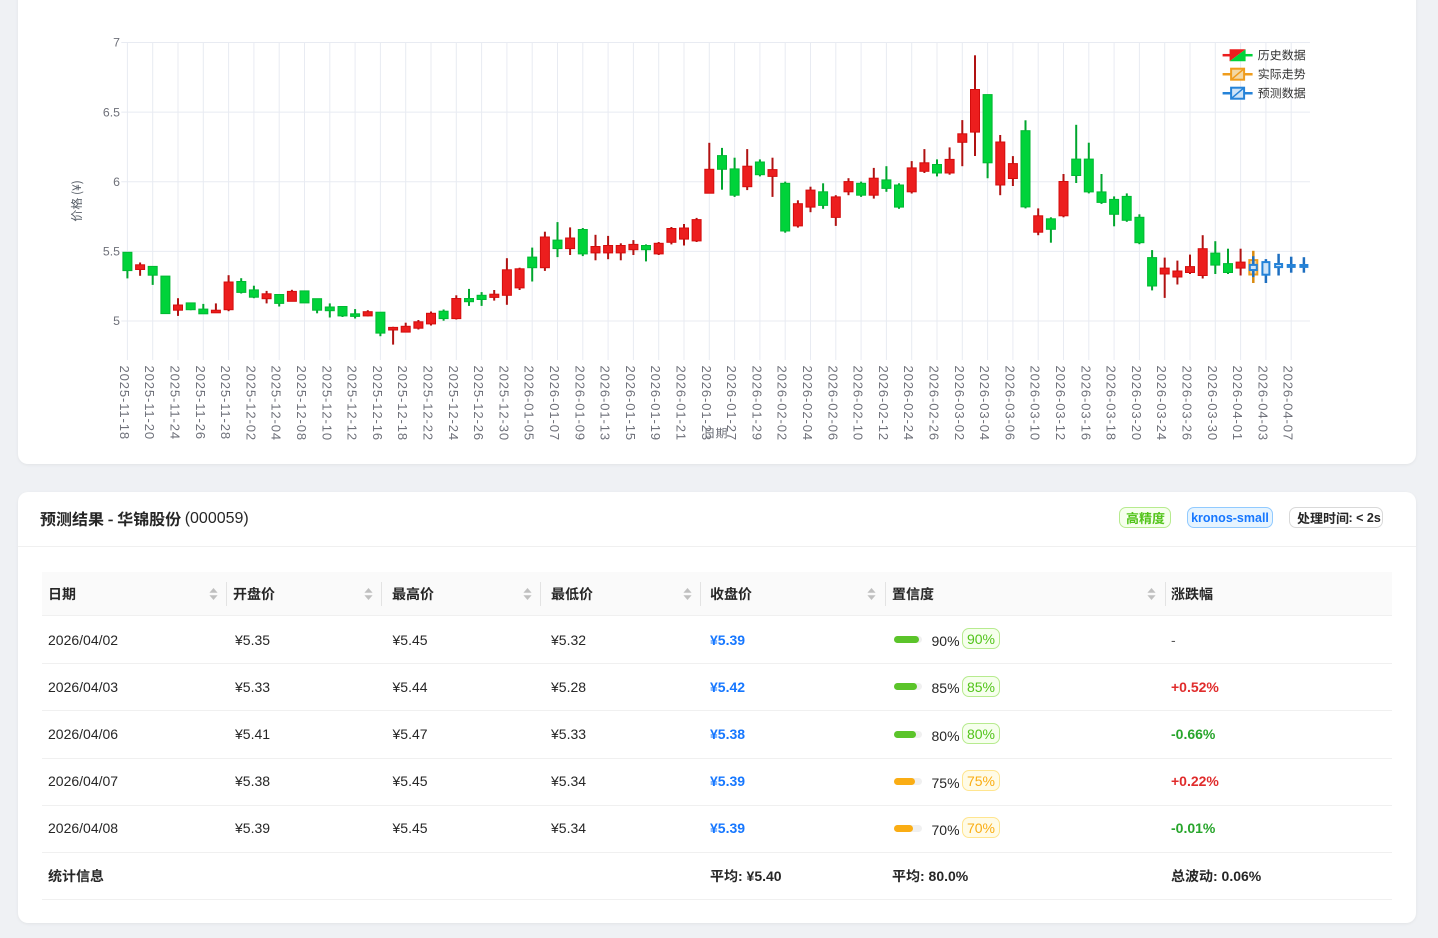  What do you see at coordinates (1211, 404) in the screenshot?
I see `svg-text: 2026-03-30` at bounding box center [1211, 404].